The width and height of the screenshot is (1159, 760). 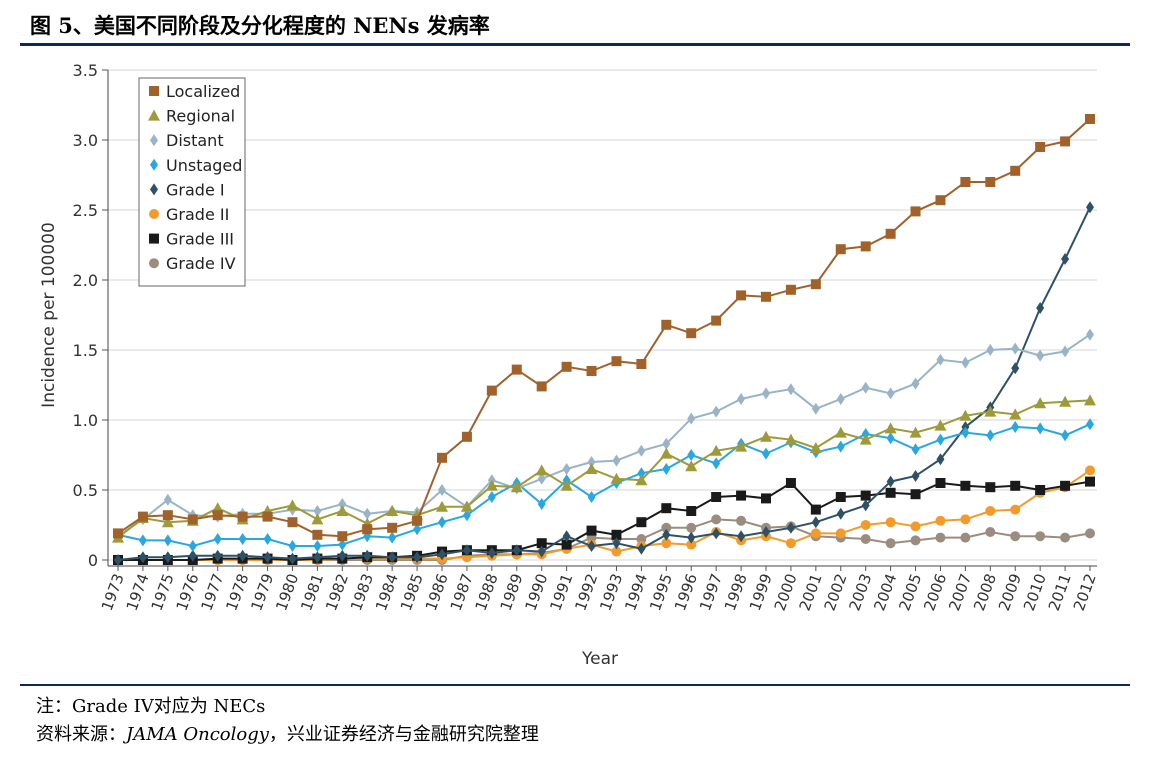 What do you see at coordinates (85, 140) in the screenshot?
I see `y-tick-label: 3.0` at bounding box center [85, 140].